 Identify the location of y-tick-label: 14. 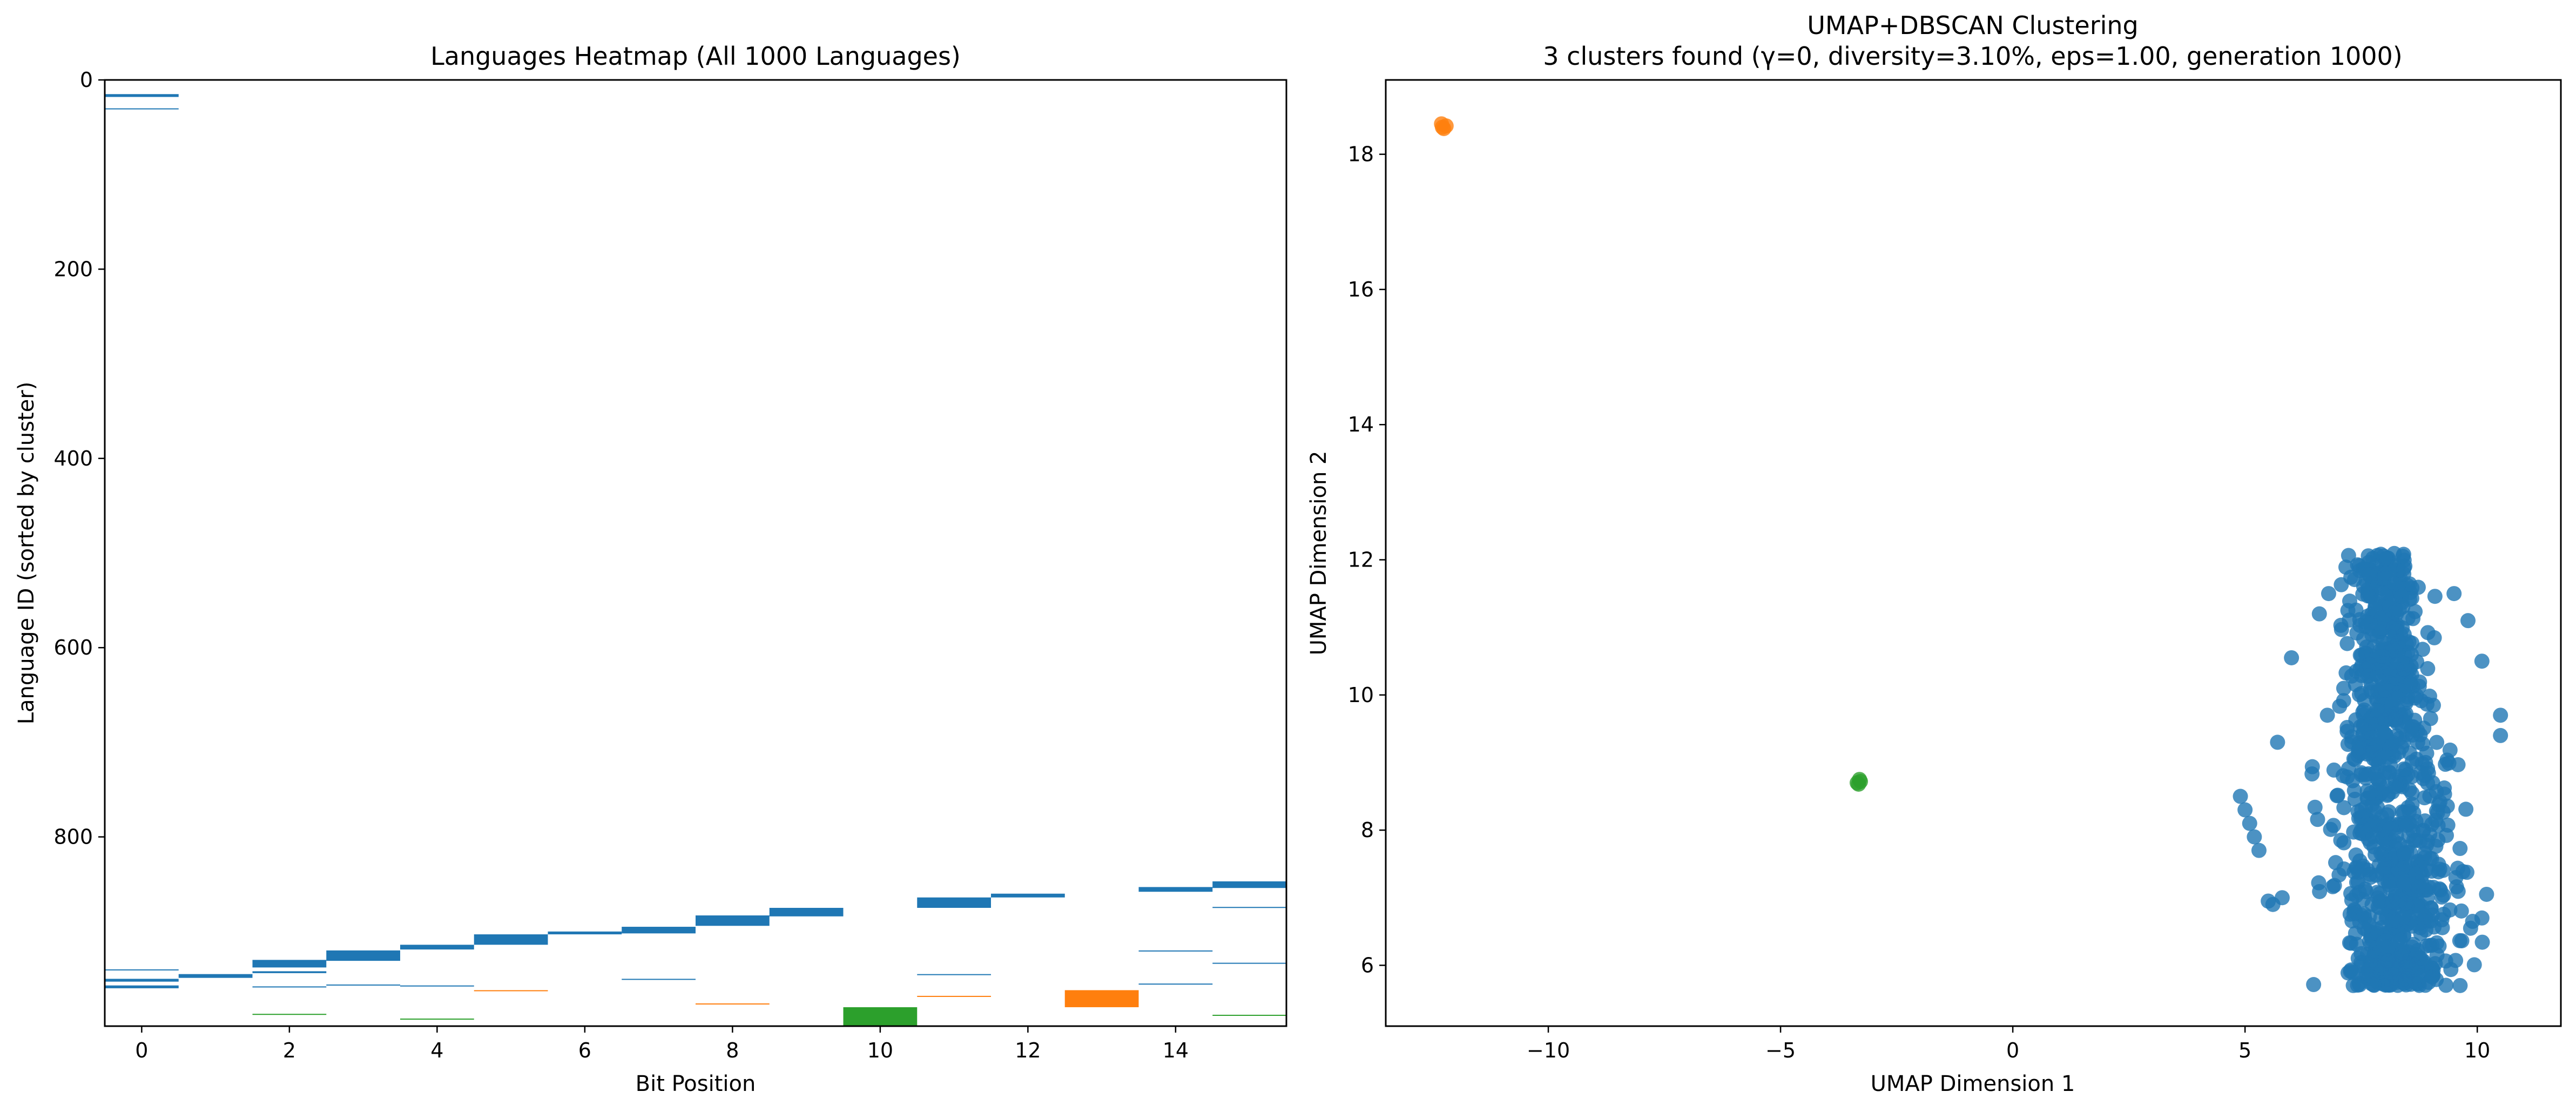
(1361, 424).